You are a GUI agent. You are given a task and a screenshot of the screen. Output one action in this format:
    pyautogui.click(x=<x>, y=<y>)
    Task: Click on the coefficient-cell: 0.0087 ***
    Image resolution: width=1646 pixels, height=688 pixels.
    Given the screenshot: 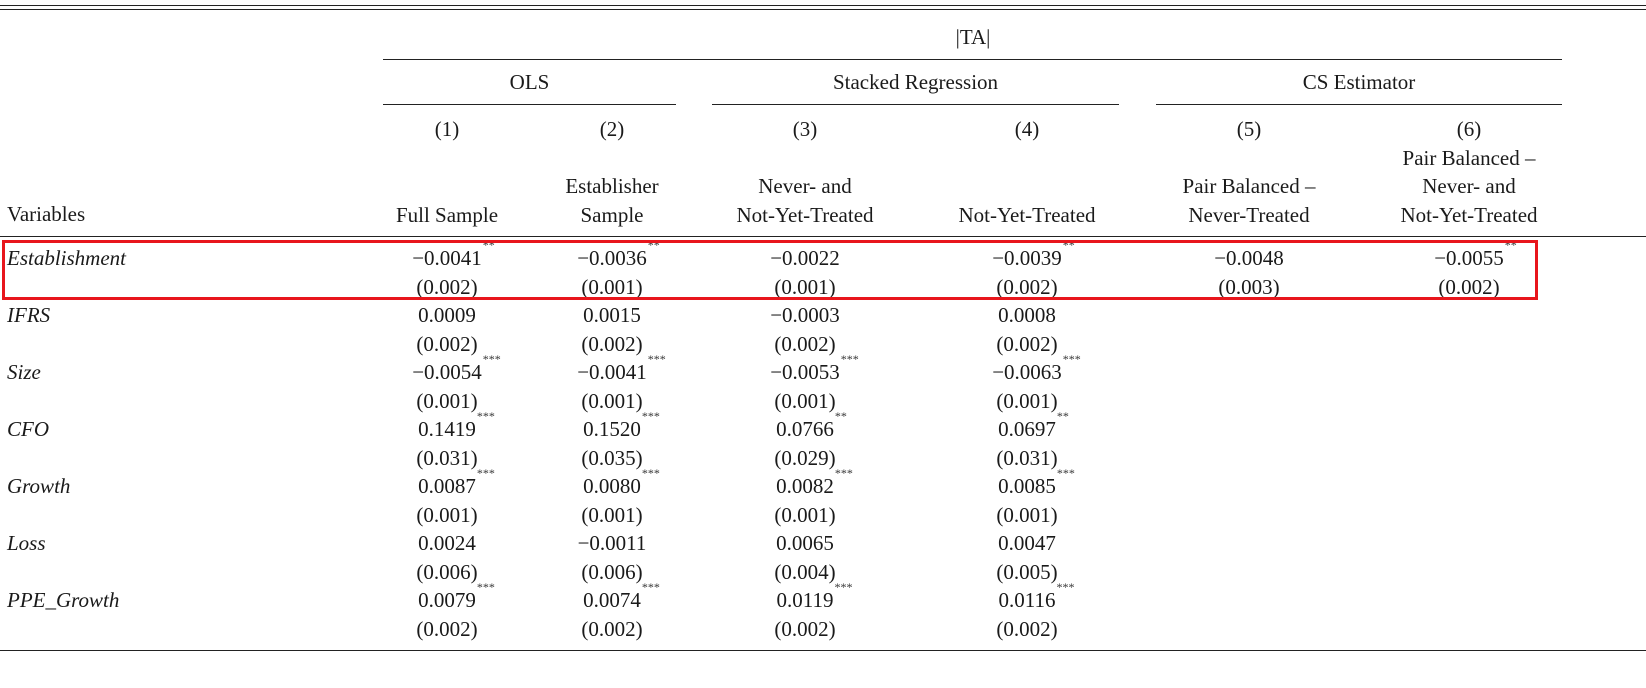 What is the action you would take?
    pyautogui.click(x=456, y=482)
    